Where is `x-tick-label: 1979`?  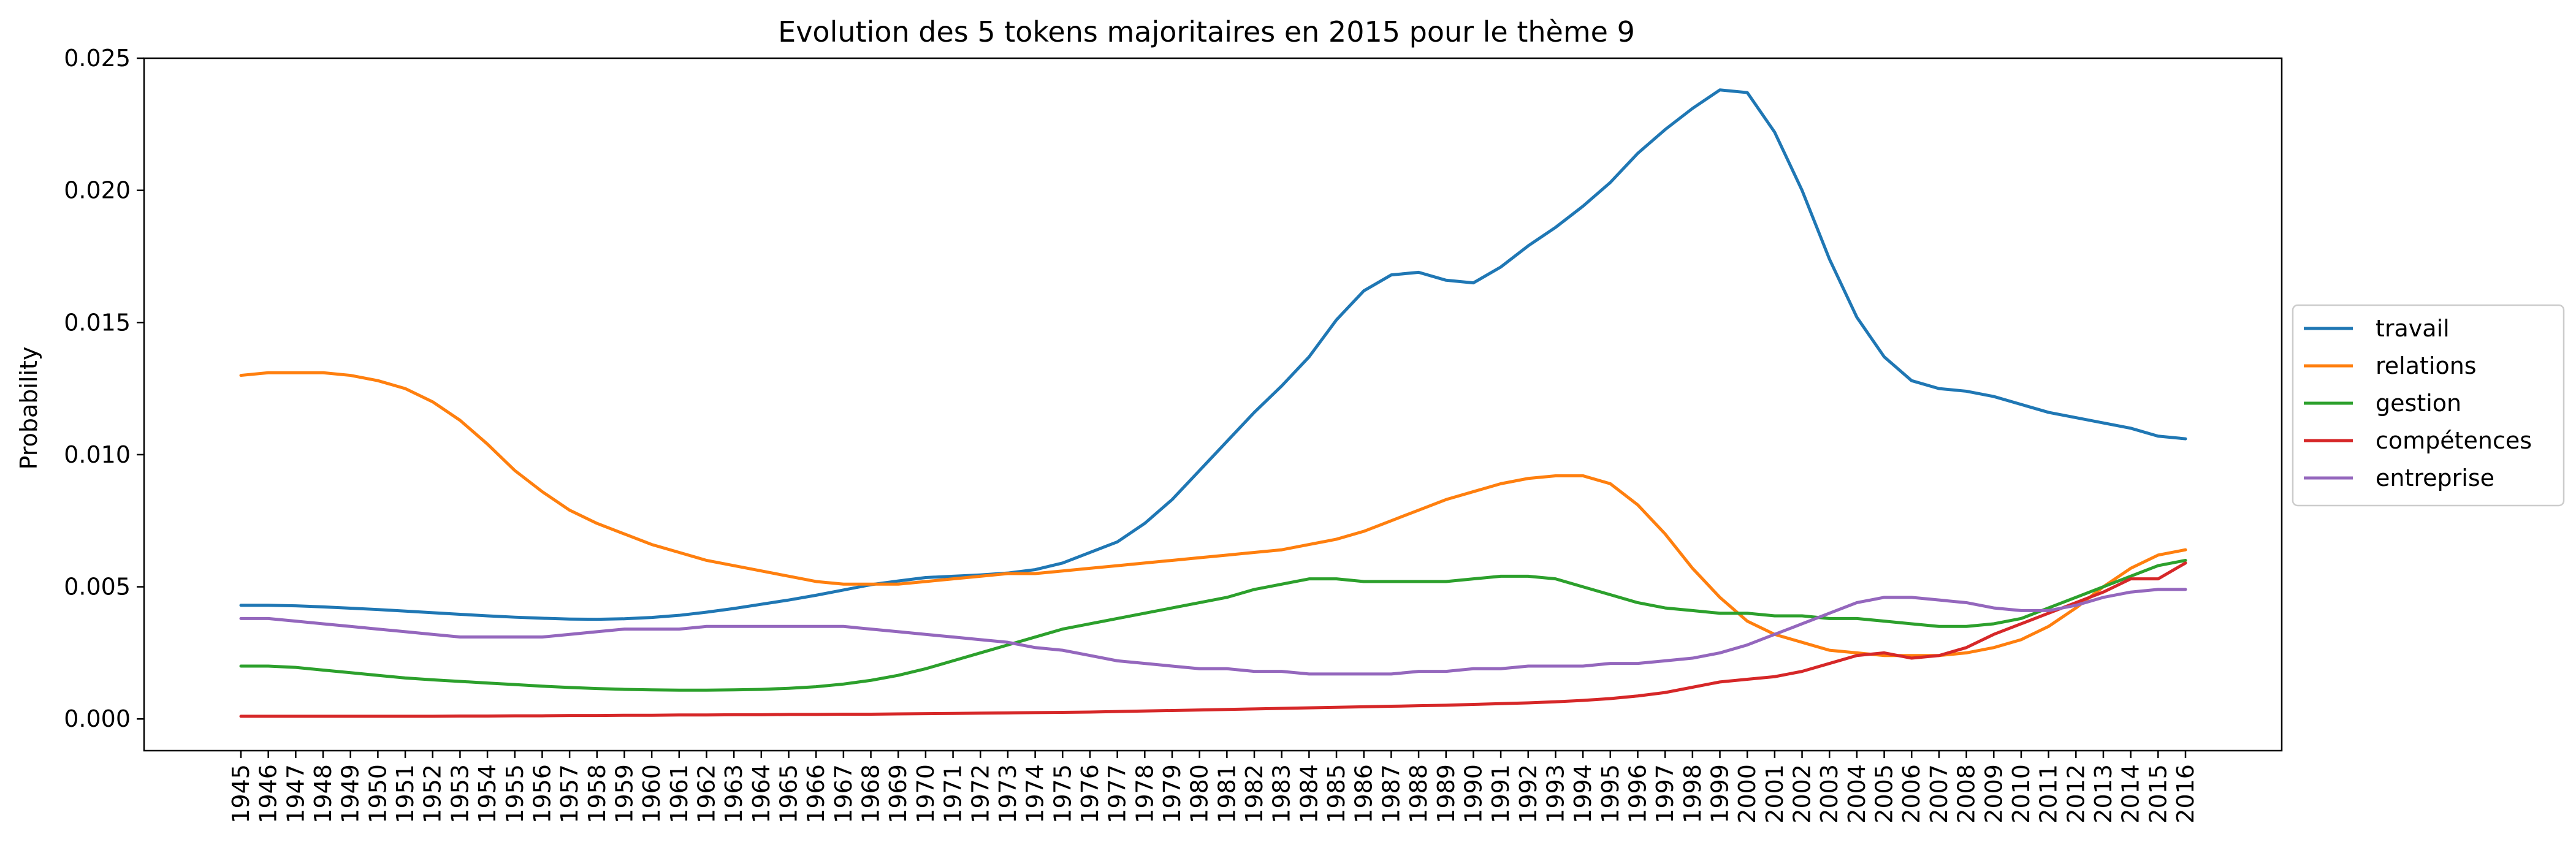 x-tick-label: 1979 is located at coordinates (1172, 794).